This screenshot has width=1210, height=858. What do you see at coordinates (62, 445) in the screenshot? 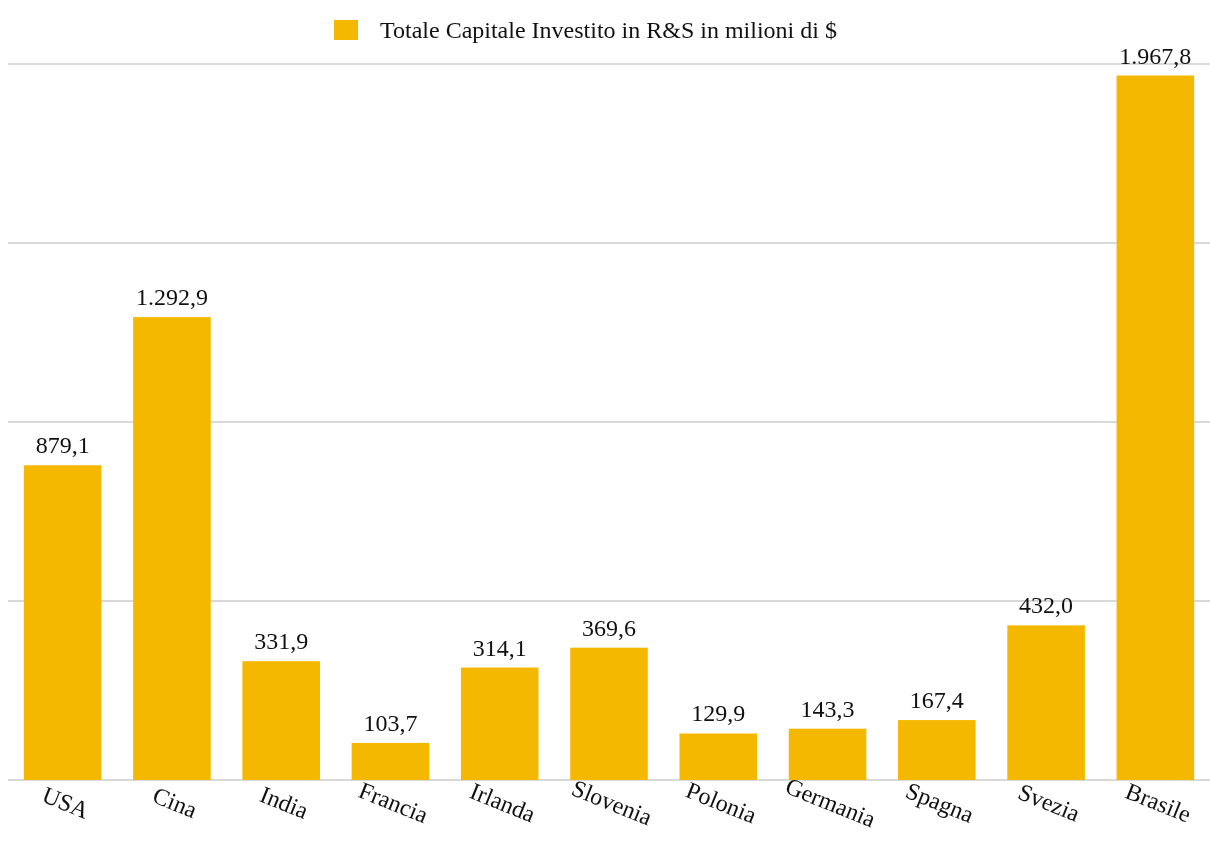
I see `data-label: 879,1` at bounding box center [62, 445].